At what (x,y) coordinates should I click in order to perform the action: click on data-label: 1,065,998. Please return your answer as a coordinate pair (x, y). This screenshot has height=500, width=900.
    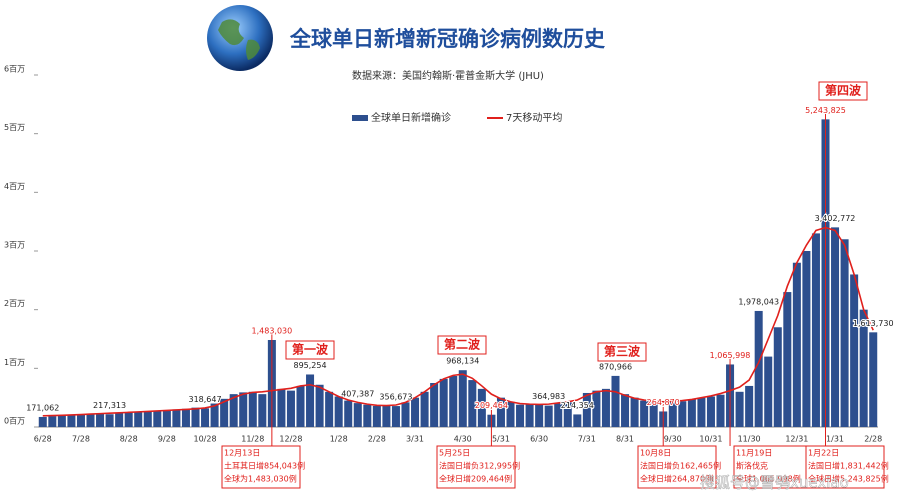
    Looking at the image, I should click on (730, 355).